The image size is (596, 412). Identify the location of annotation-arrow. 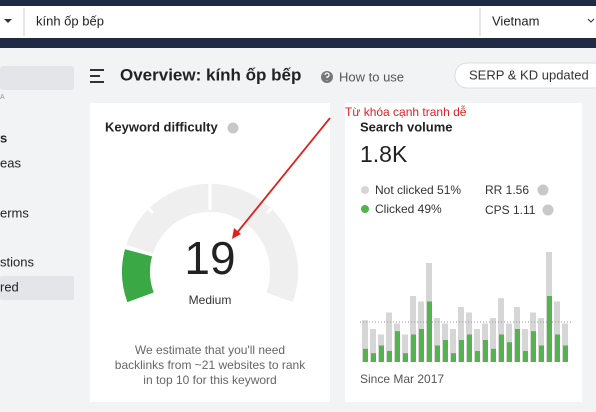
(283, 176).